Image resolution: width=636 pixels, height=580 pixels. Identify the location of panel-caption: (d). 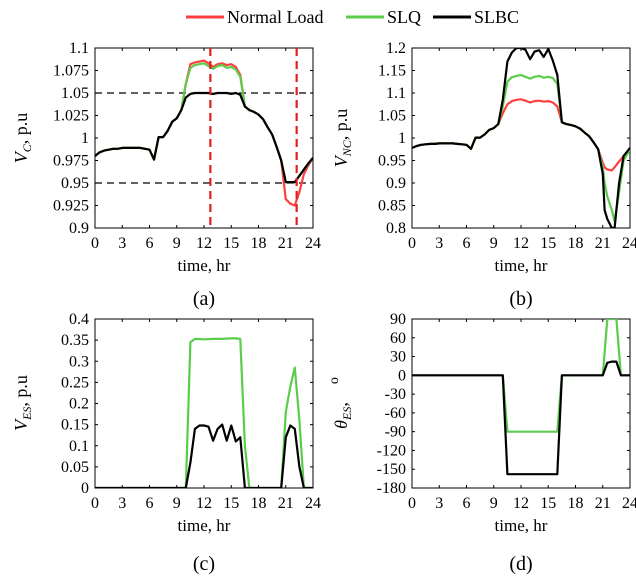
(520, 564).